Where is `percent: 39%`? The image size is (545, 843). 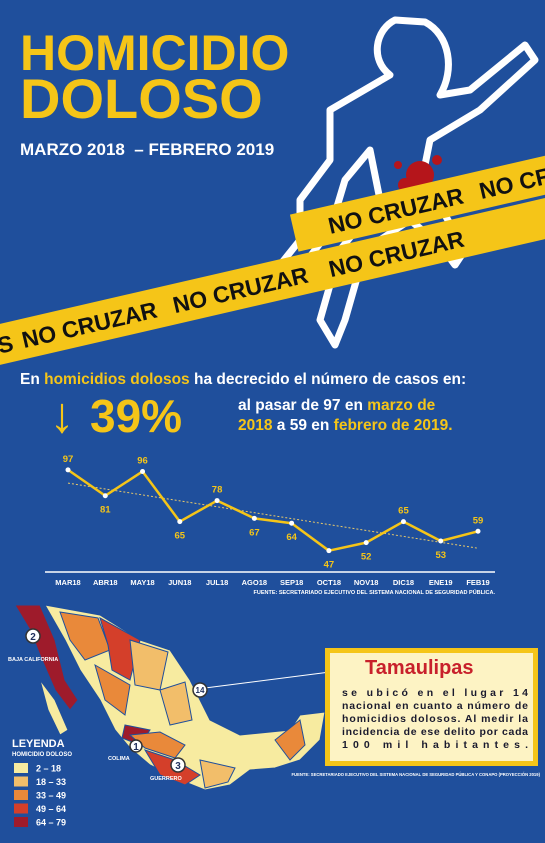
percent: 39% is located at coordinates (136, 416).